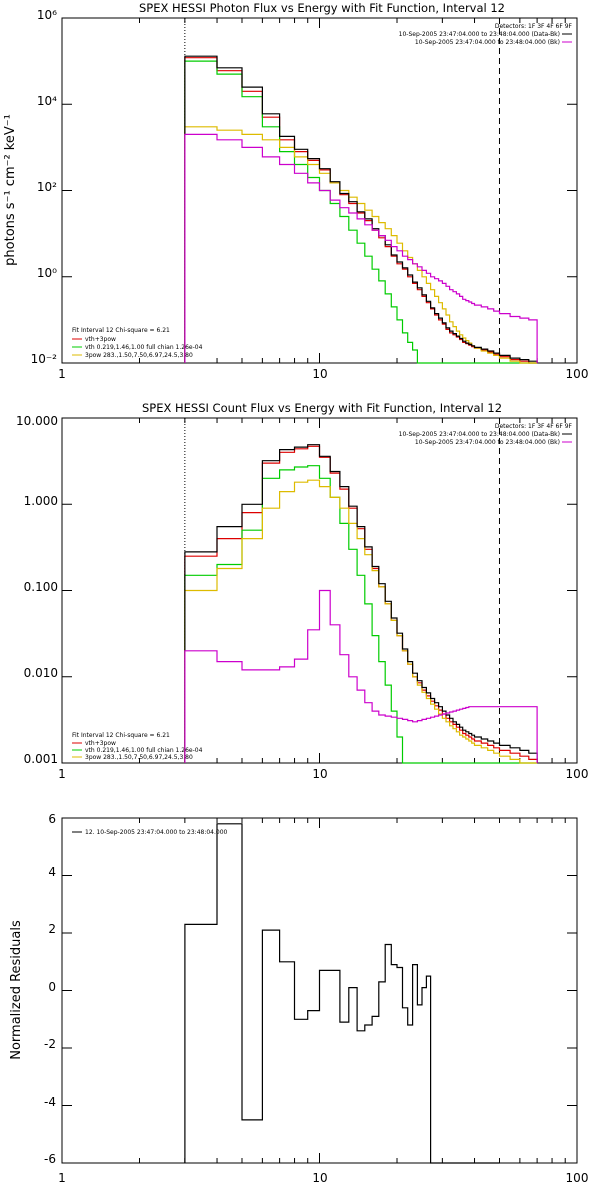 The image size is (600, 1200). I want to click on y-tick-label: 10⁴, so click(47, 101).